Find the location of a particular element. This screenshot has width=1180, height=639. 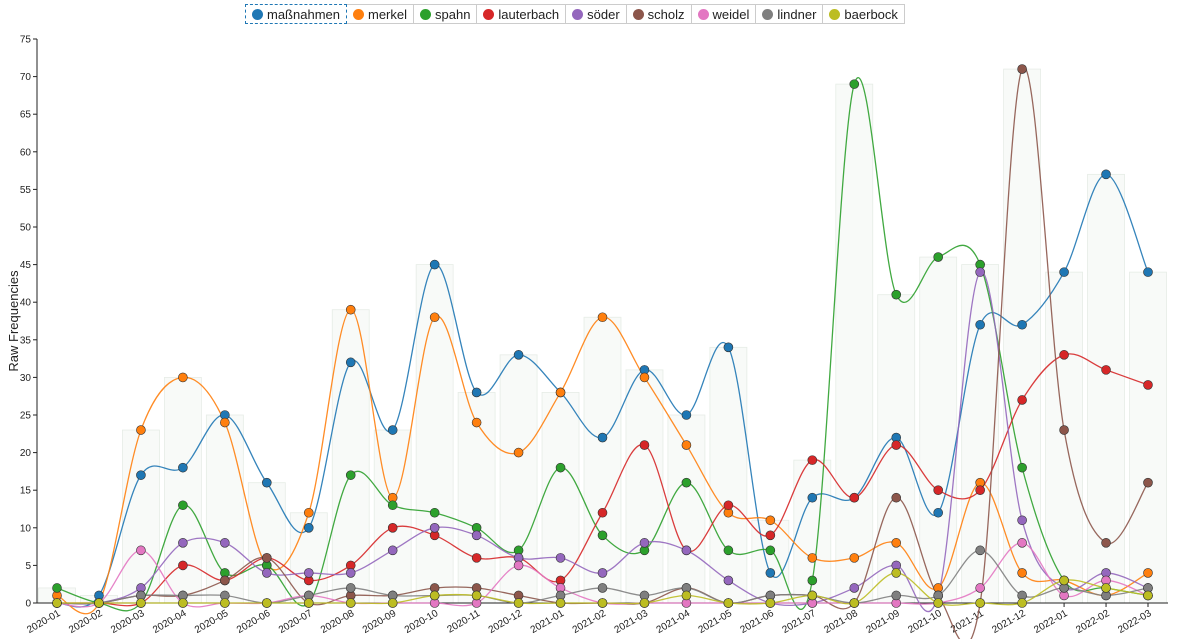

legend-label: lauterbach is located at coordinates (529, 14).